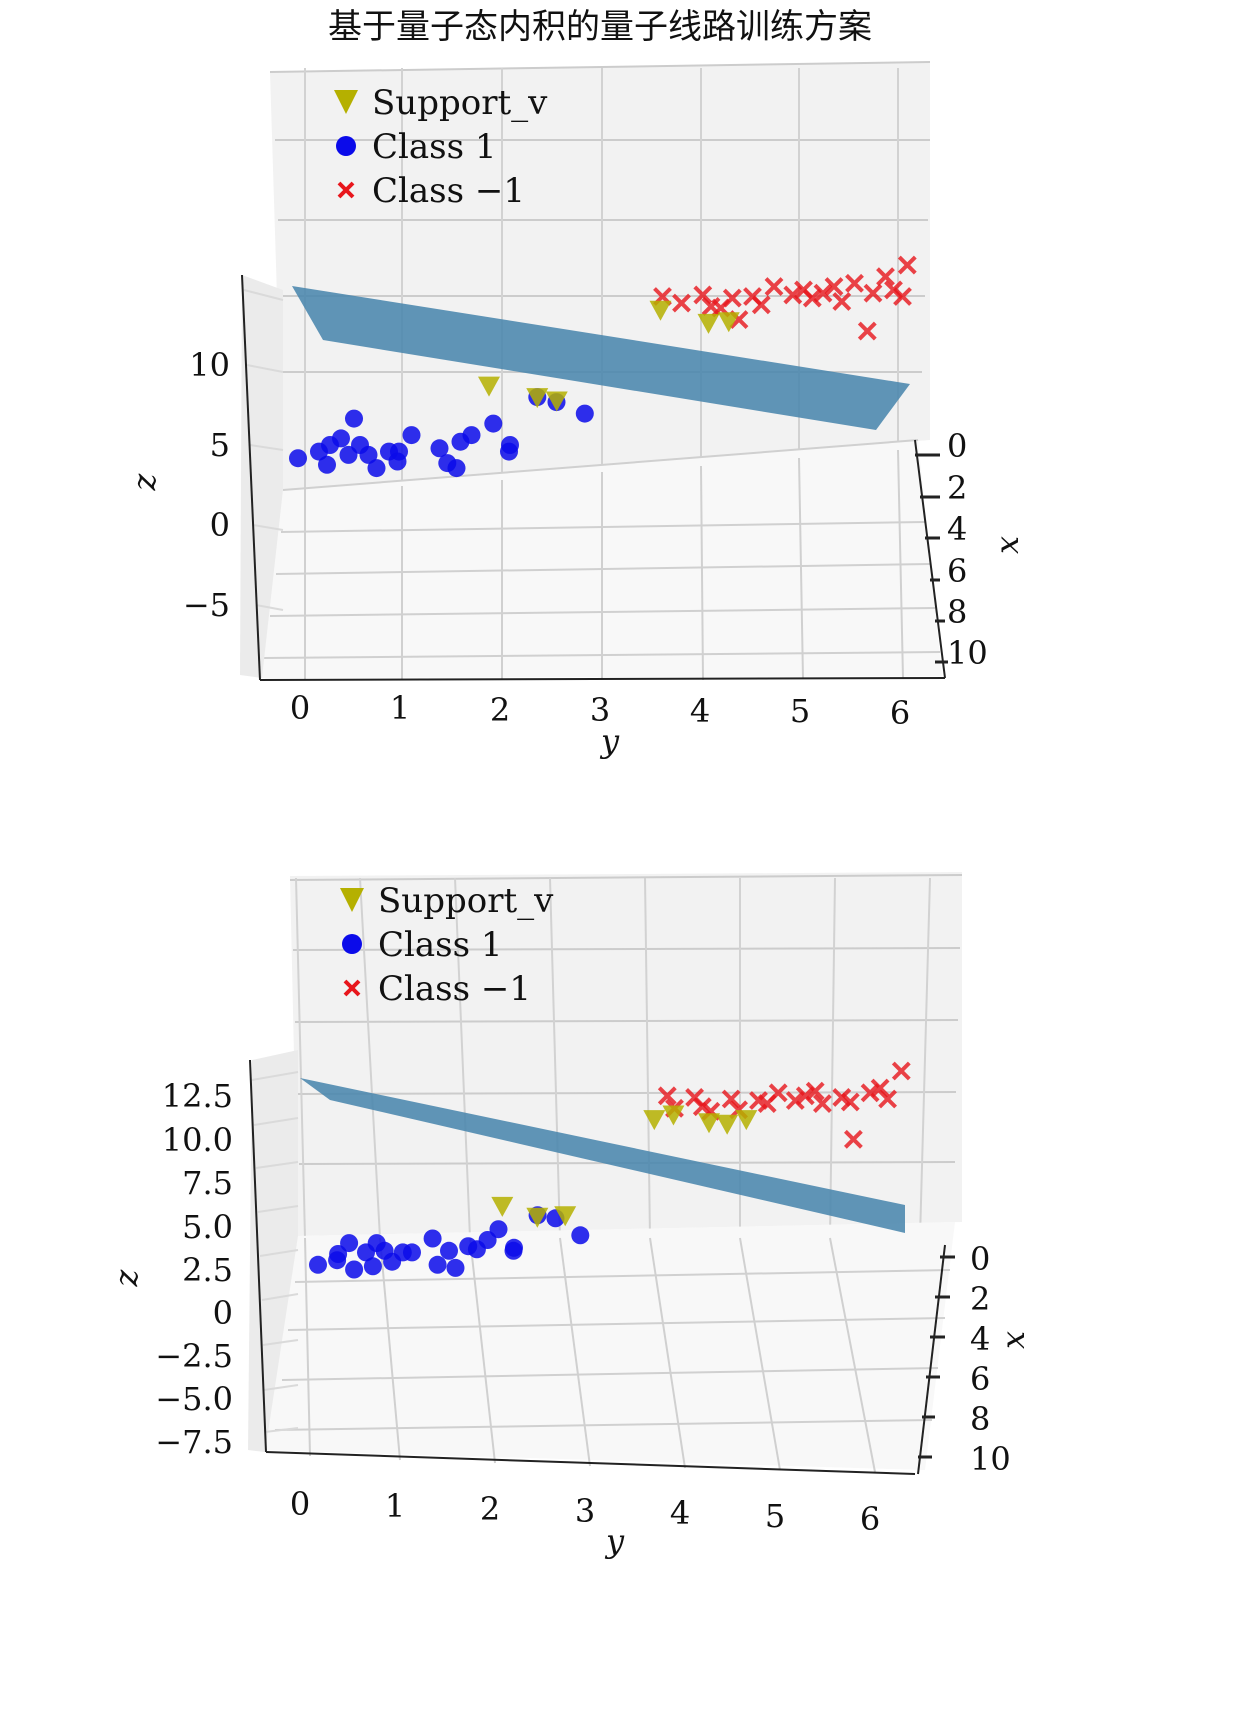  What do you see at coordinates (220, 445) in the screenshot?
I see `z-tick-label: 5` at bounding box center [220, 445].